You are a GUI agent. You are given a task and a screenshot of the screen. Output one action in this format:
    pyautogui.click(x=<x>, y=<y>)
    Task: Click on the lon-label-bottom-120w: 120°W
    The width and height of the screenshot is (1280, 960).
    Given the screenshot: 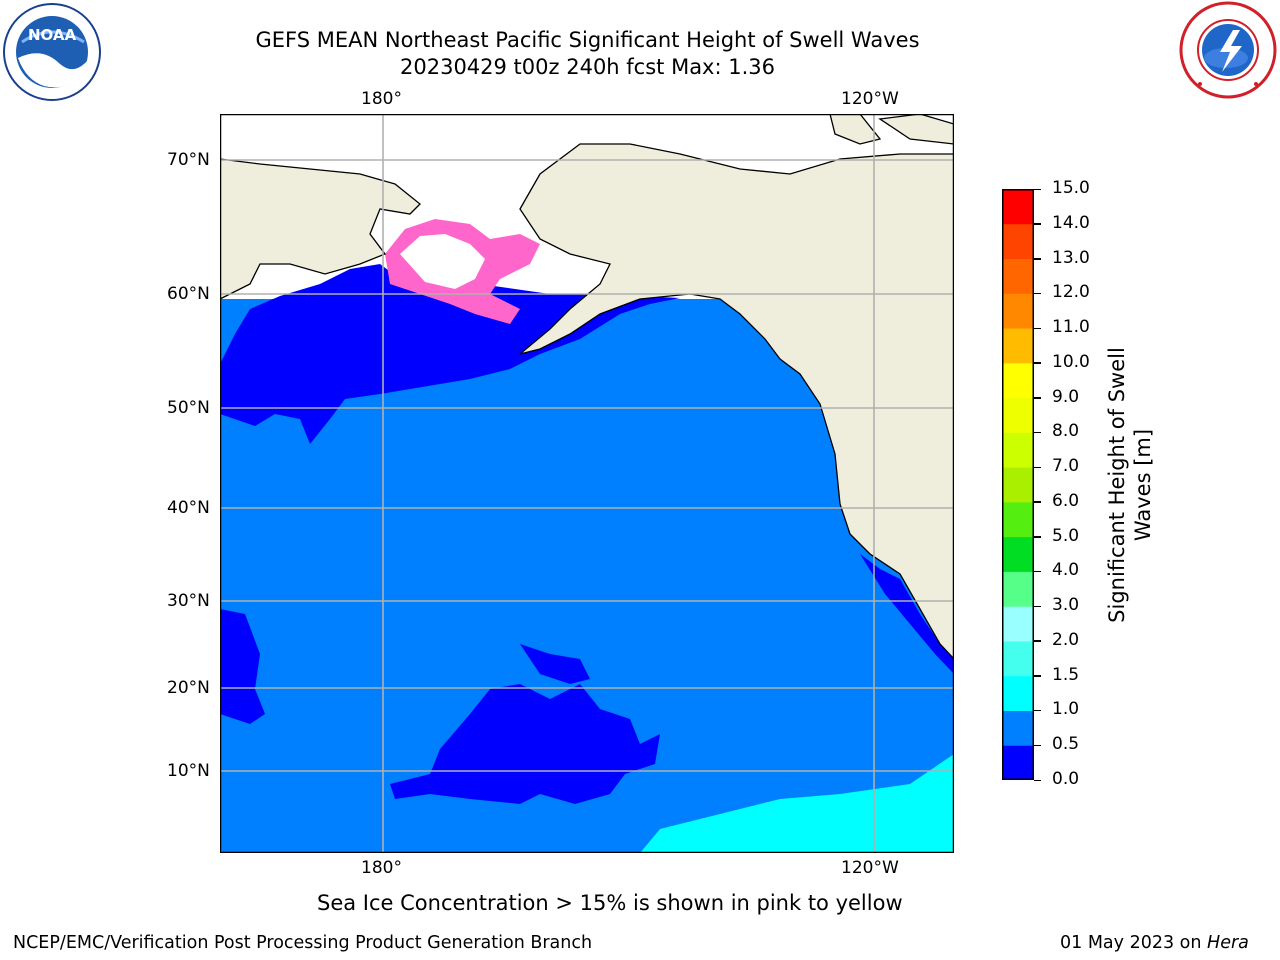 What is the action you would take?
    pyautogui.click(x=870, y=868)
    